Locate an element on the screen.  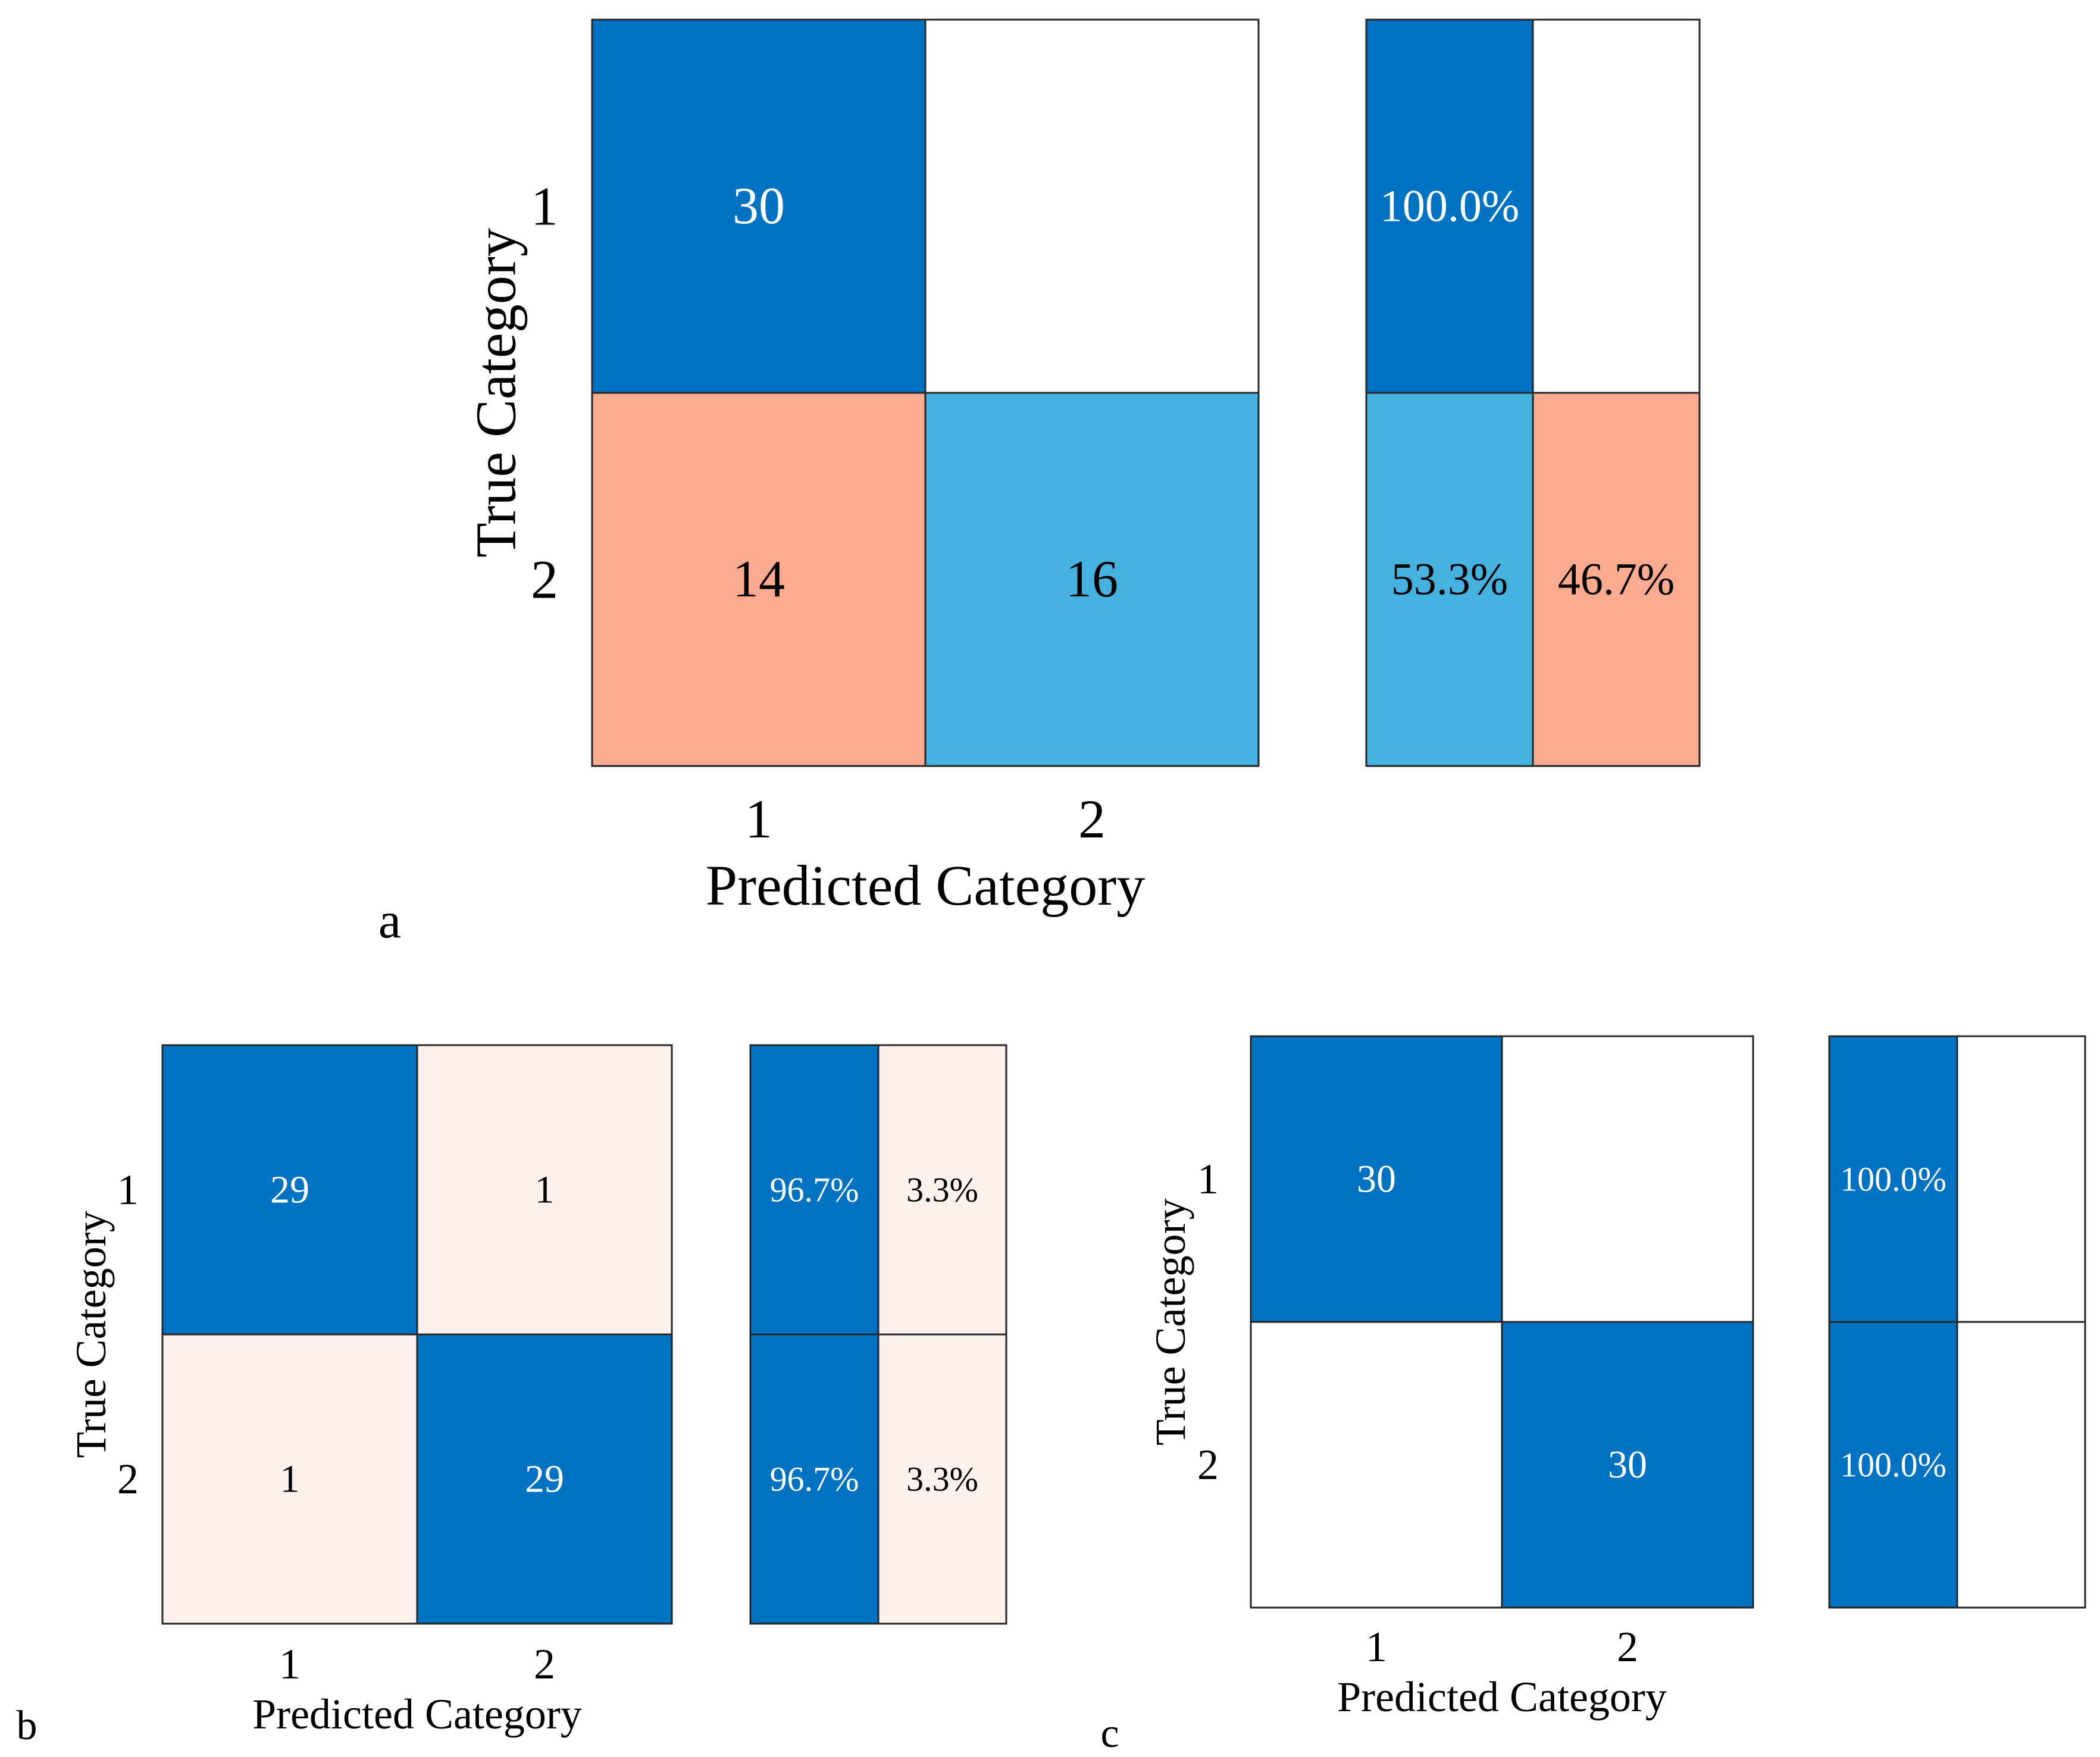
cell-value-b-1-1: 29 is located at coordinates (289, 1190).